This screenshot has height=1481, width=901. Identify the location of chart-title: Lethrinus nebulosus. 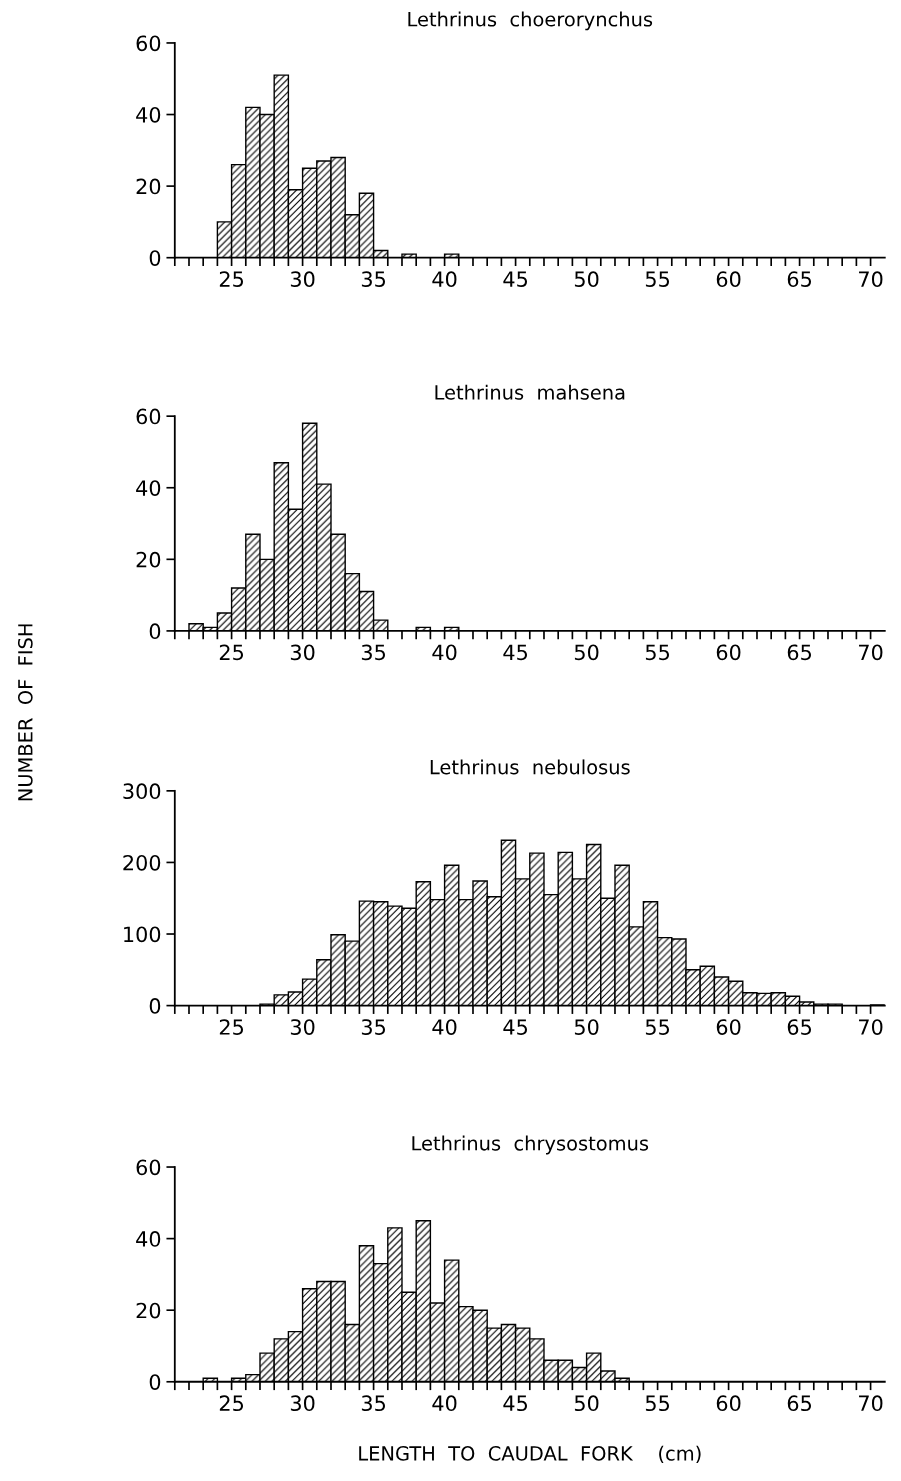
(530, 767).